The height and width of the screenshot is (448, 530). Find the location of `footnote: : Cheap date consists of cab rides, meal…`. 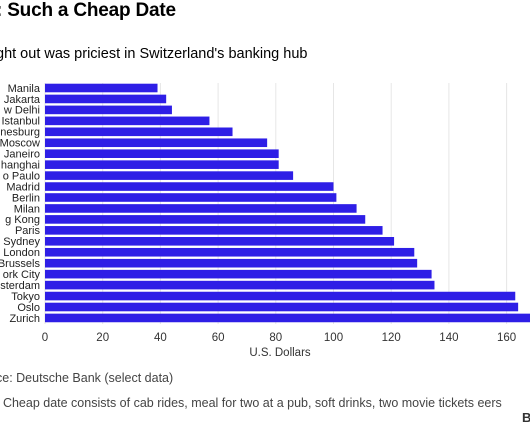

footnote: : Cheap date consists of cab rides, meal… is located at coordinates (251, 403).